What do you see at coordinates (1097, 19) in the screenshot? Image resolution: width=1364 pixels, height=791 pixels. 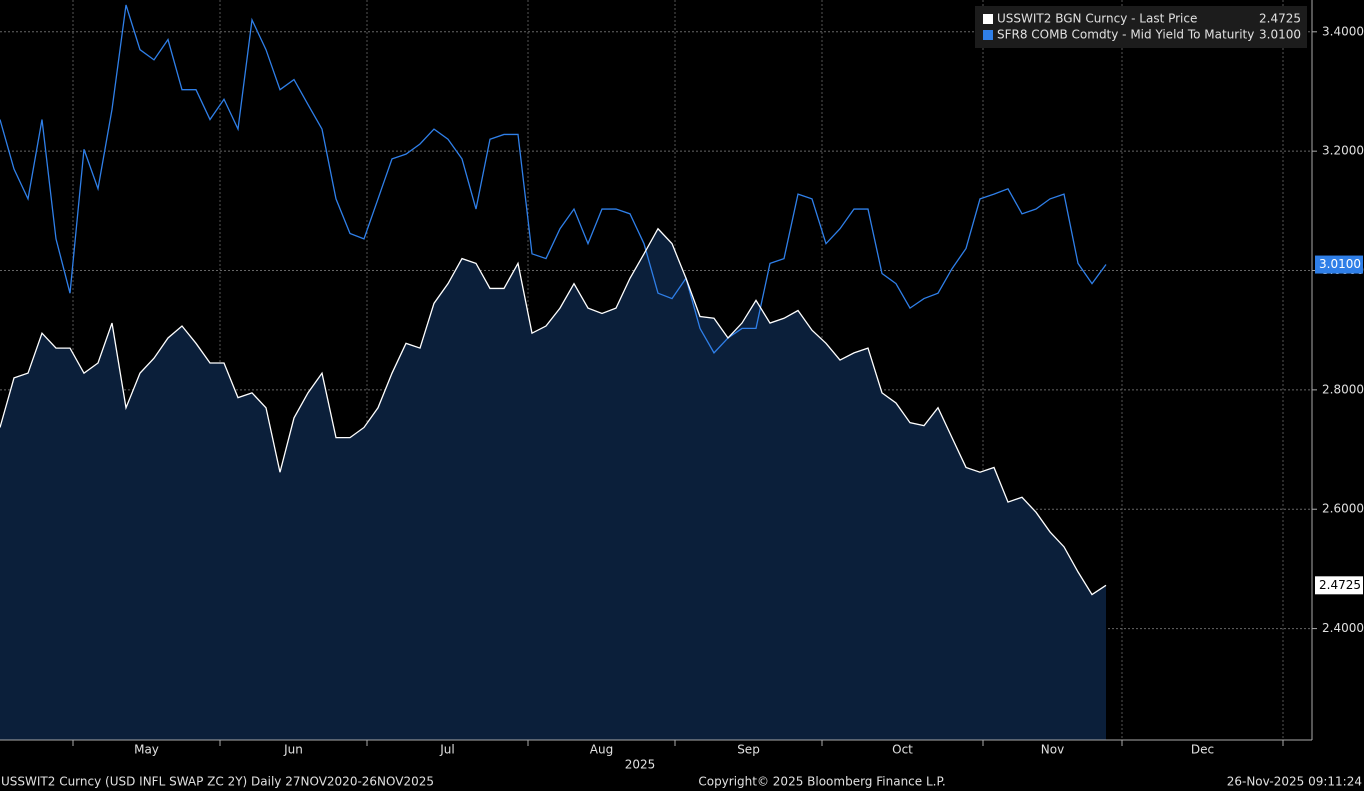 I see `legend-label: USSWIT2 BGN Curncy - Last Price` at bounding box center [1097, 19].